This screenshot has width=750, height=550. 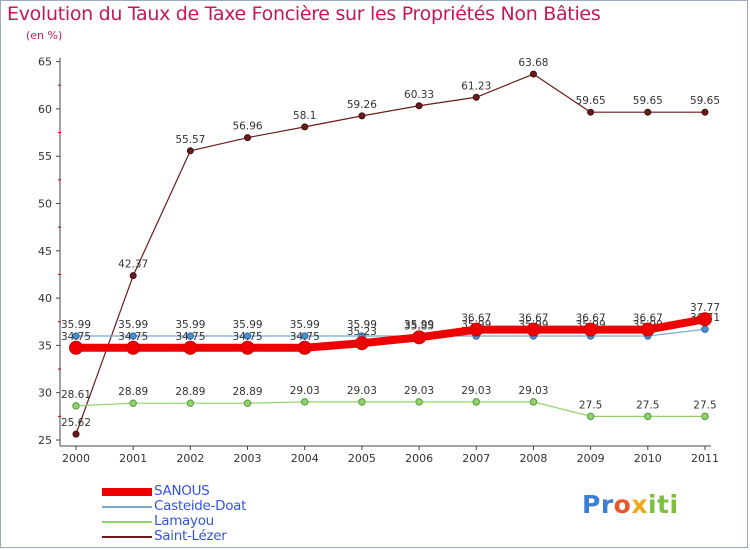 I want to click on legend-item: Saint-Lézer, so click(x=222, y=536).